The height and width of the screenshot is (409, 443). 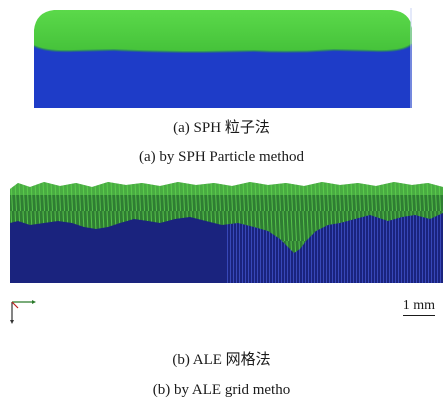 What do you see at coordinates (221, 360) in the screenshot?
I see `panel-b-caption-cn: (b) ALE 网格法` at bounding box center [221, 360].